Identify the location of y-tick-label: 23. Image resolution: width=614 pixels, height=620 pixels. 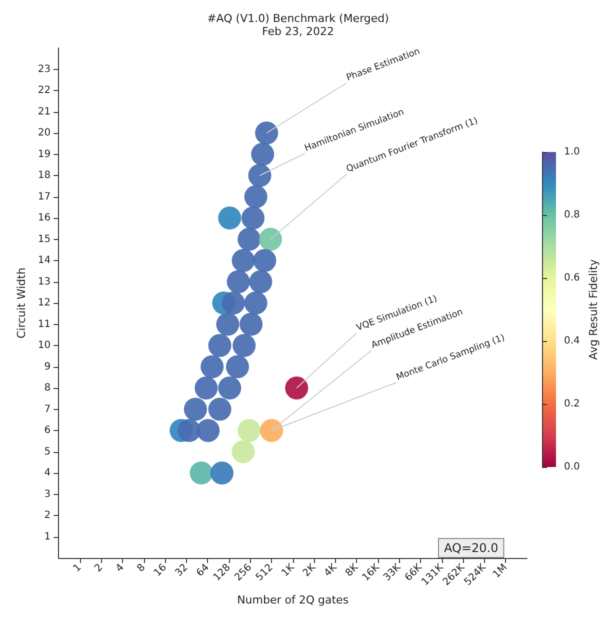
(44, 69).